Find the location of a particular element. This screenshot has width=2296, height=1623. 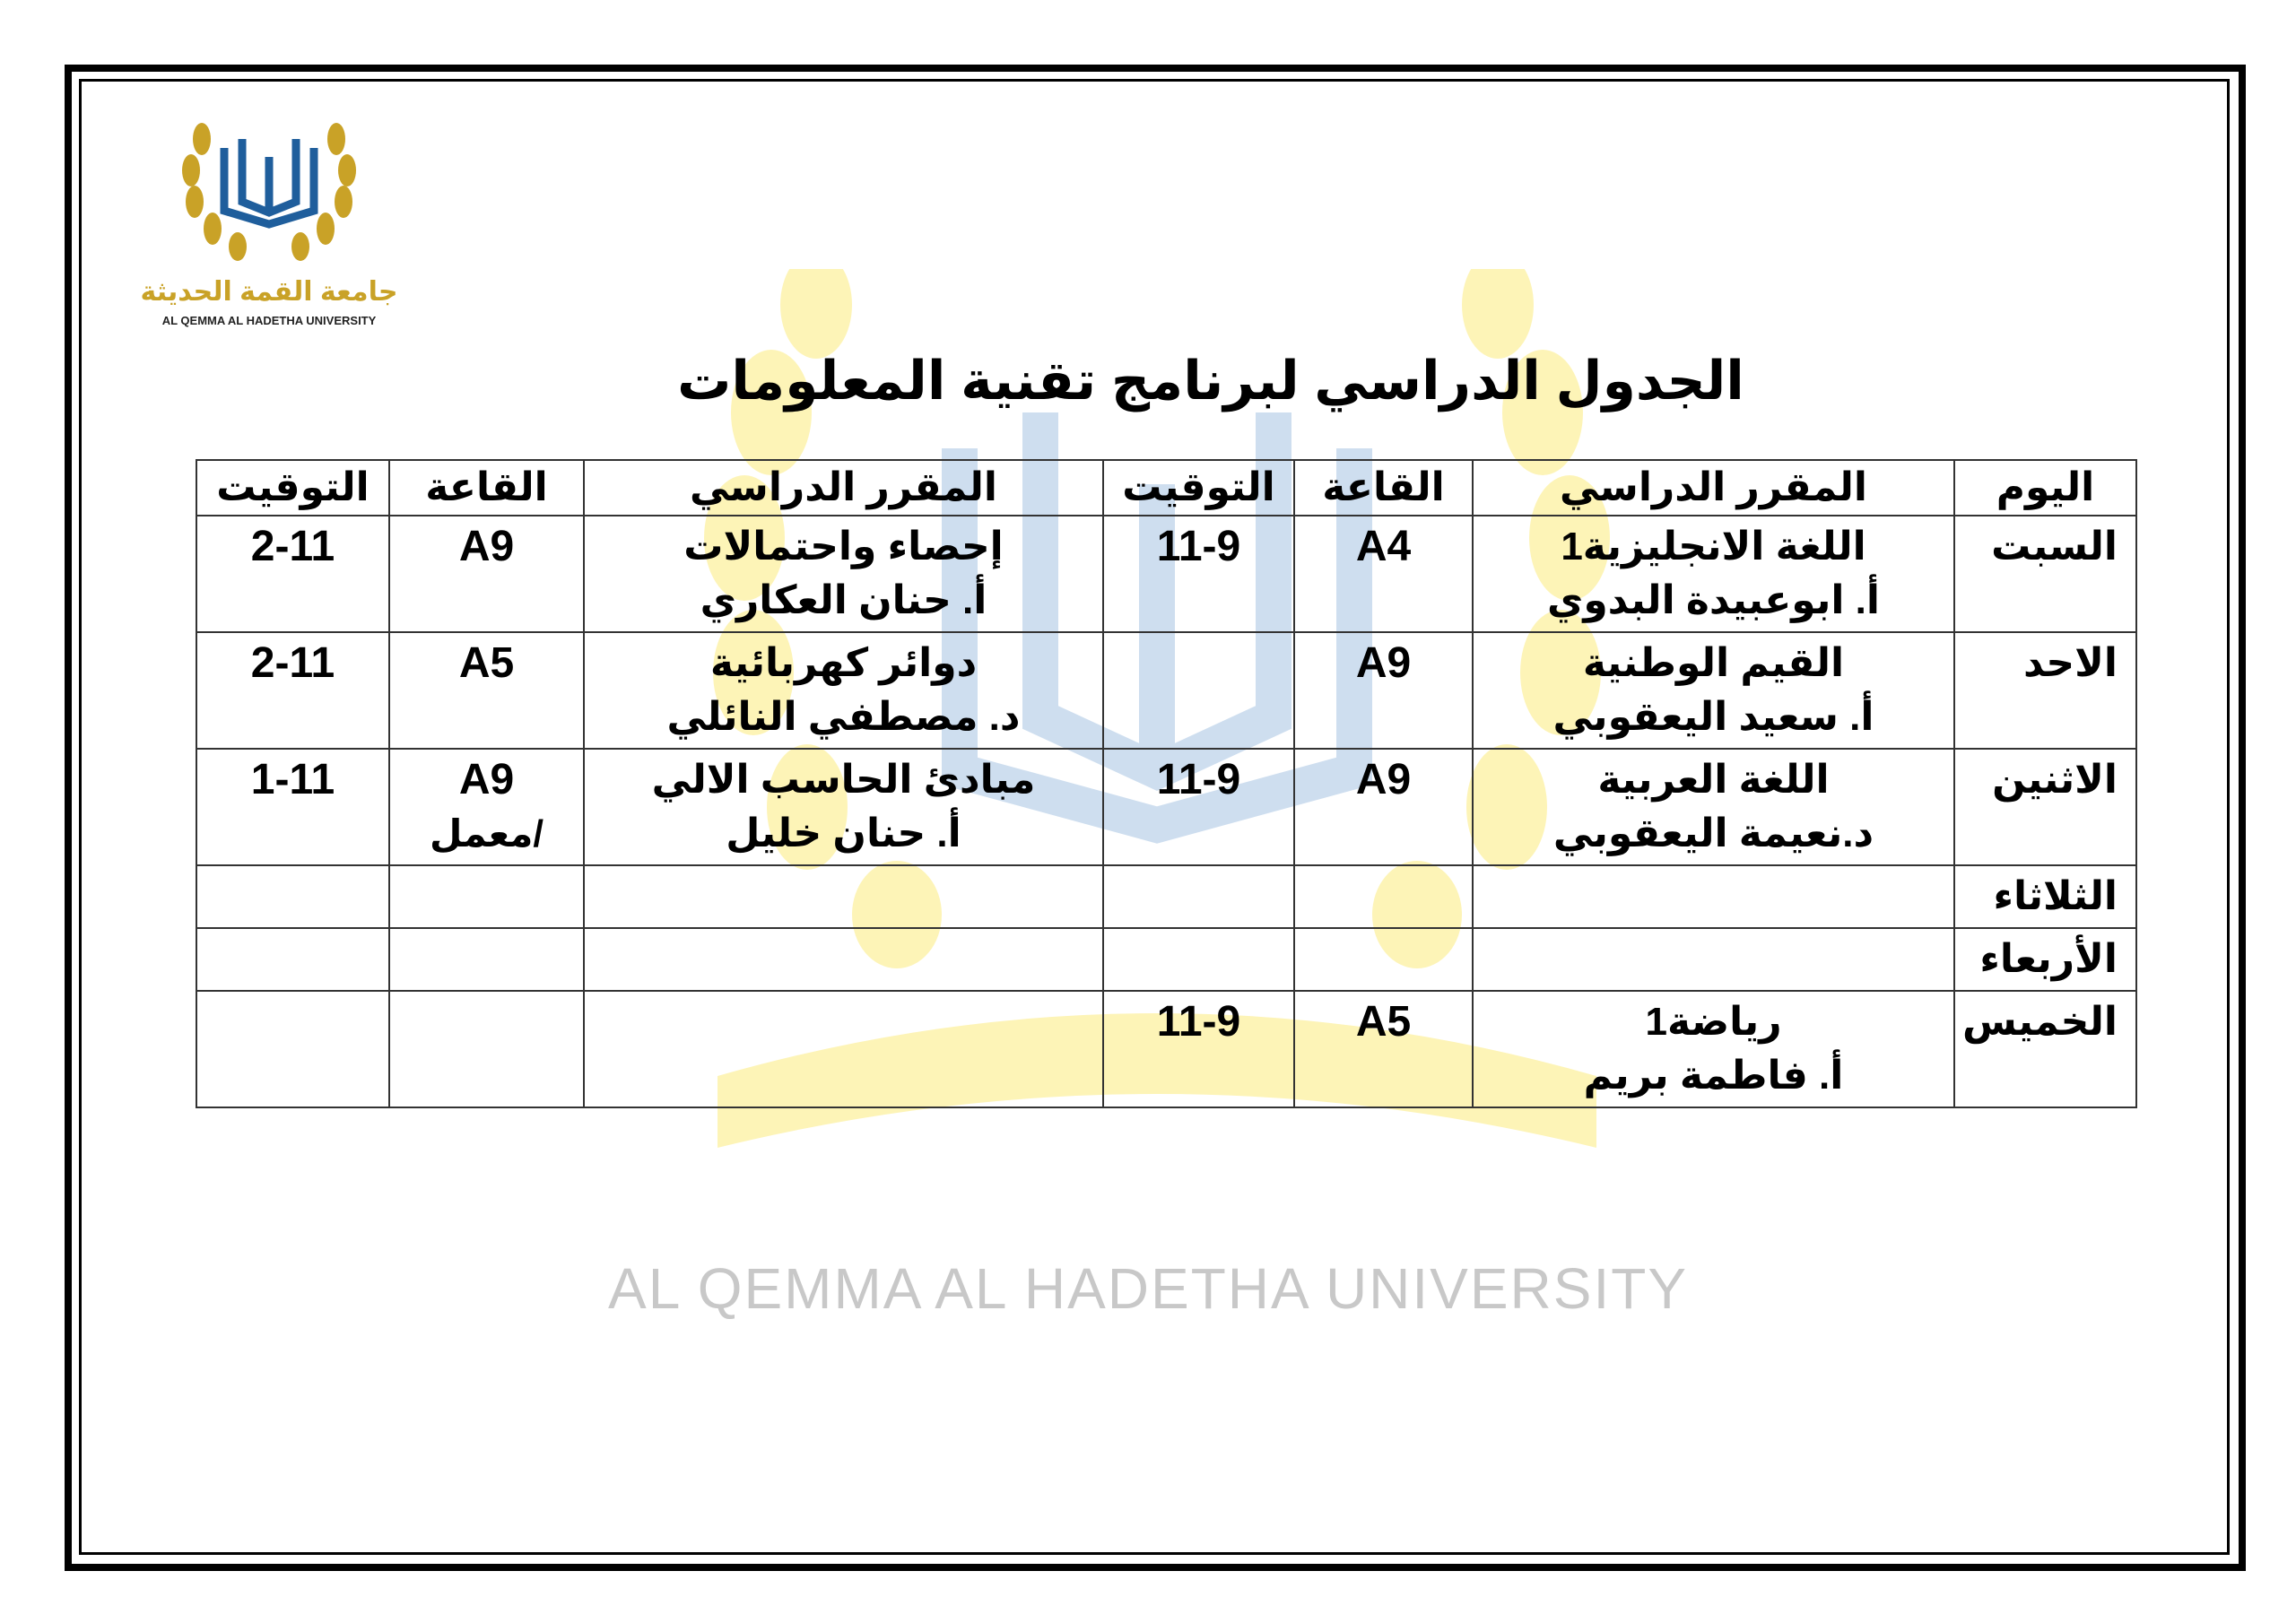

day-cell: السبت is located at coordinates (2045, 574).